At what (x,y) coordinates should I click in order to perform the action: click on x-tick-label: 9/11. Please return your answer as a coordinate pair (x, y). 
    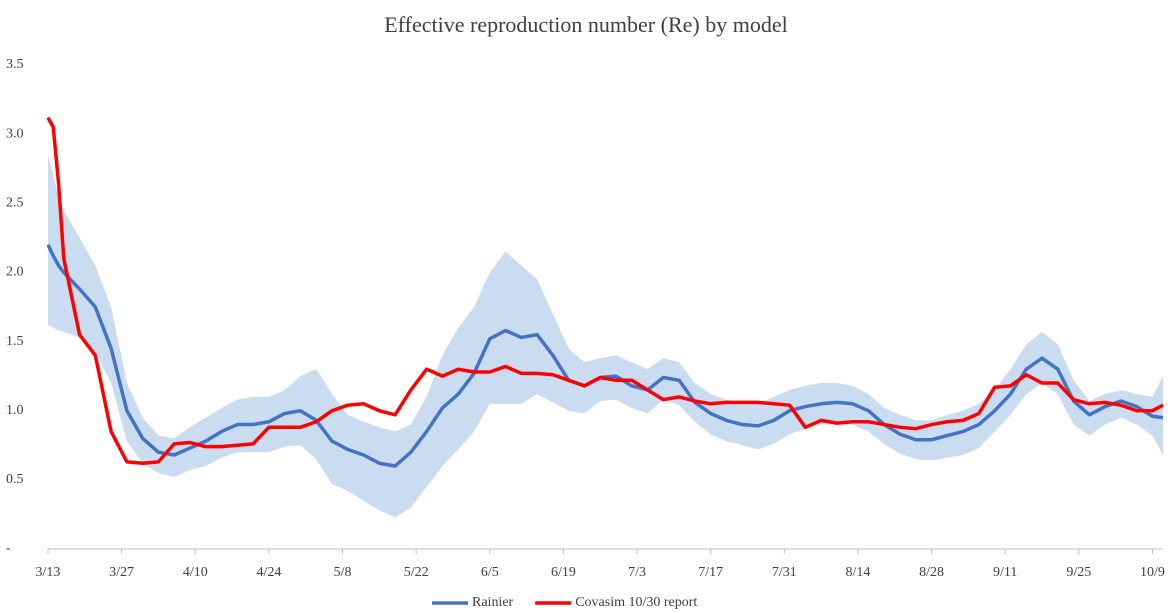
    Looking at the image, I should click on (1005, 572).